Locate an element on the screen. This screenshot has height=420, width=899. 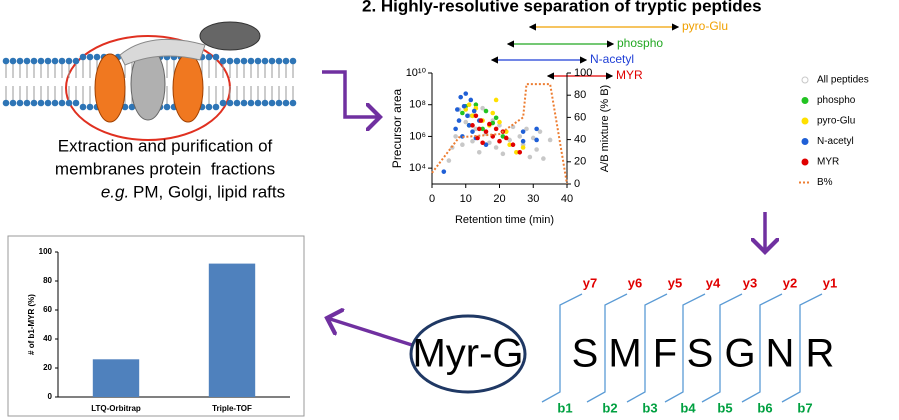
y2-tick-label: 20 is located at coordinates (580, 162).